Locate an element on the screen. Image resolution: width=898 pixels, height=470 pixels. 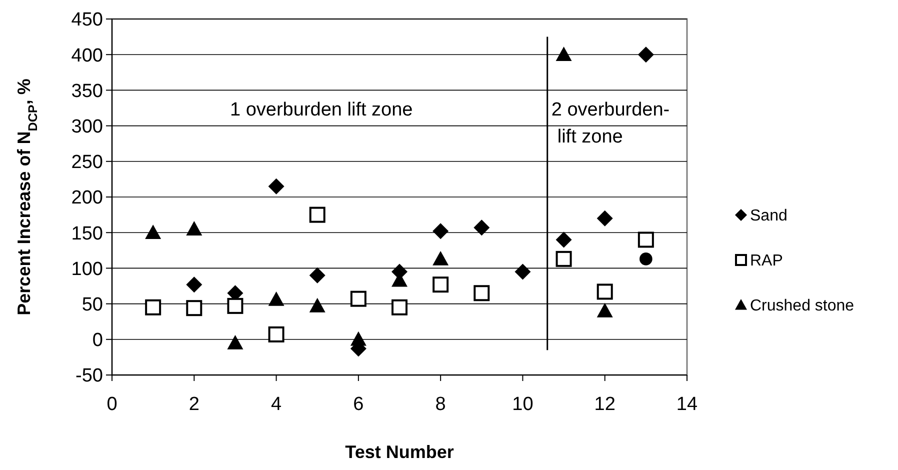
y-tick-label: 450 is located at coordinates (87, 20).